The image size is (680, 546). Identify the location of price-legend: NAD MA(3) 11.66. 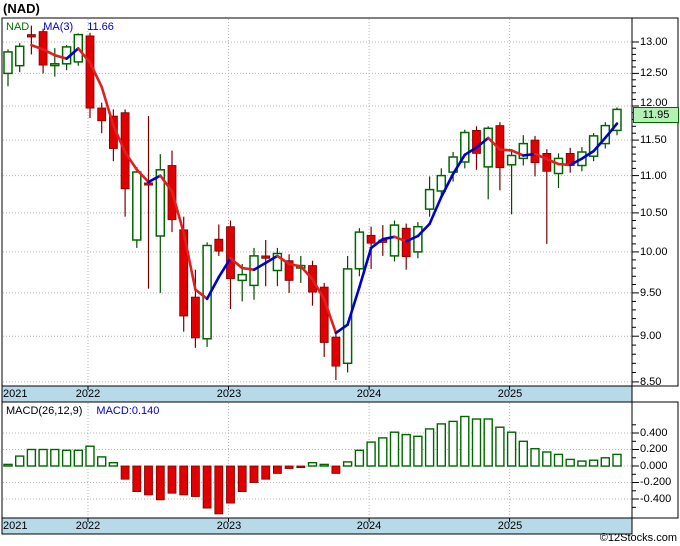
(60, 27).